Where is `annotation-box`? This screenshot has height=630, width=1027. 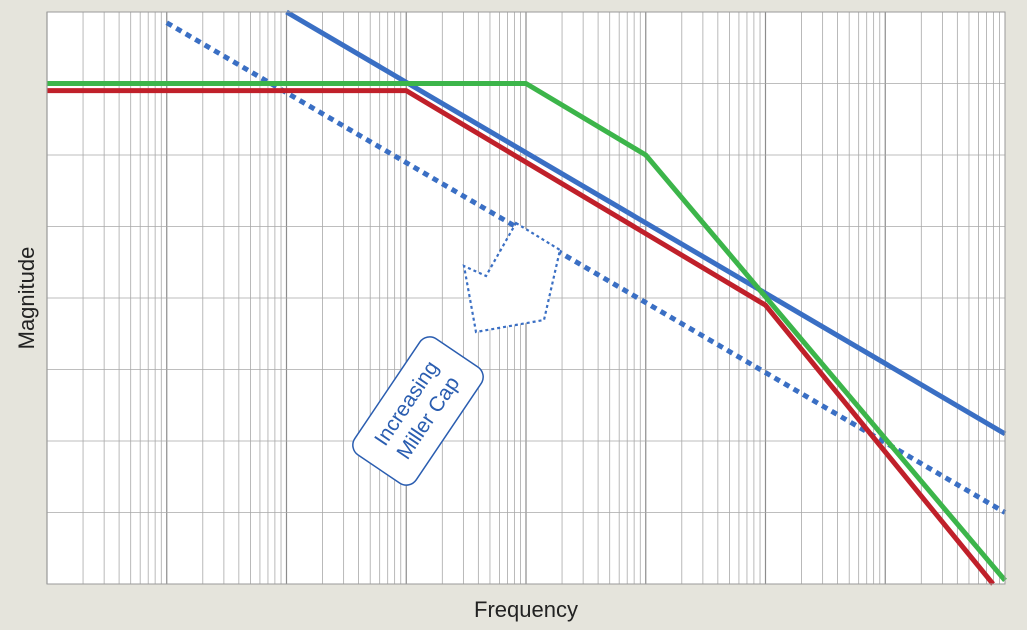 annotation-box is located at coordinates (418, 411).